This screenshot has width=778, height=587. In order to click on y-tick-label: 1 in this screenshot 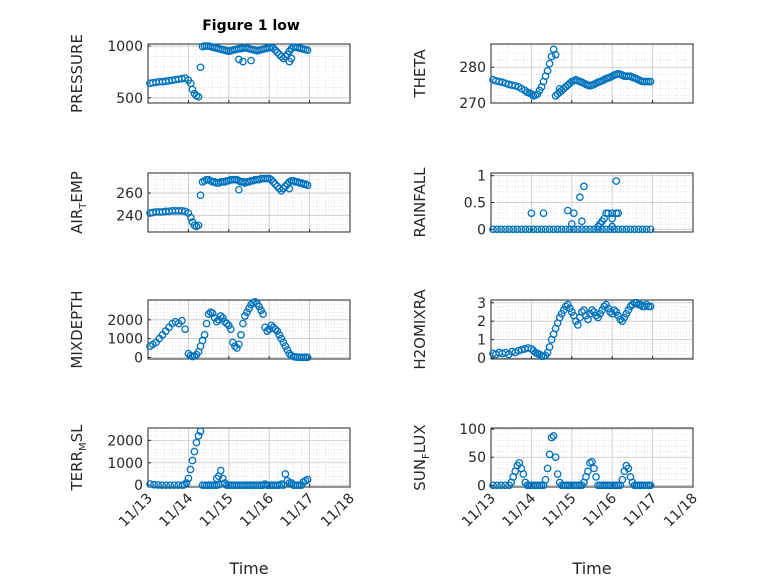, I will do `click(481, 341)`.